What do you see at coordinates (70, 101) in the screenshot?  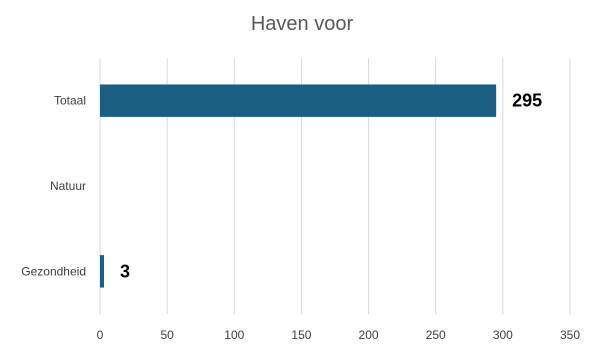 I see `category-label: Totaal` at bounding box center [70, 101].